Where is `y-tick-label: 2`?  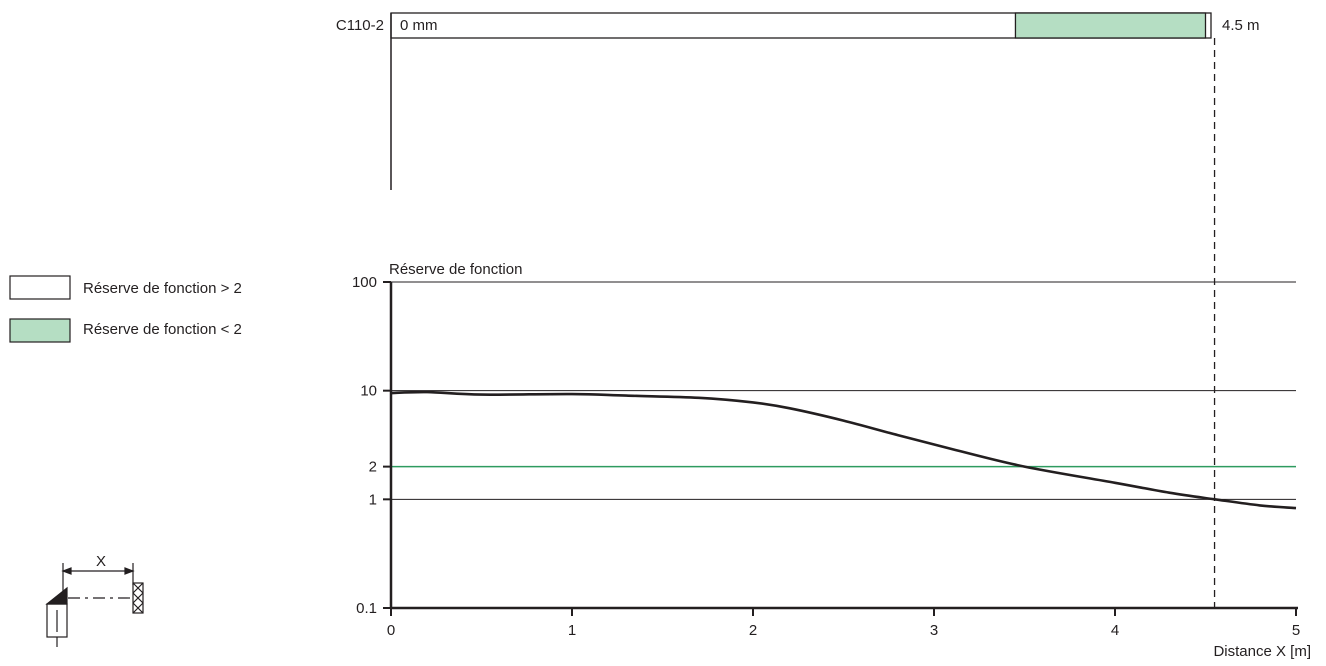 y-tick-label: 2 is located at coordinates (373, 467).